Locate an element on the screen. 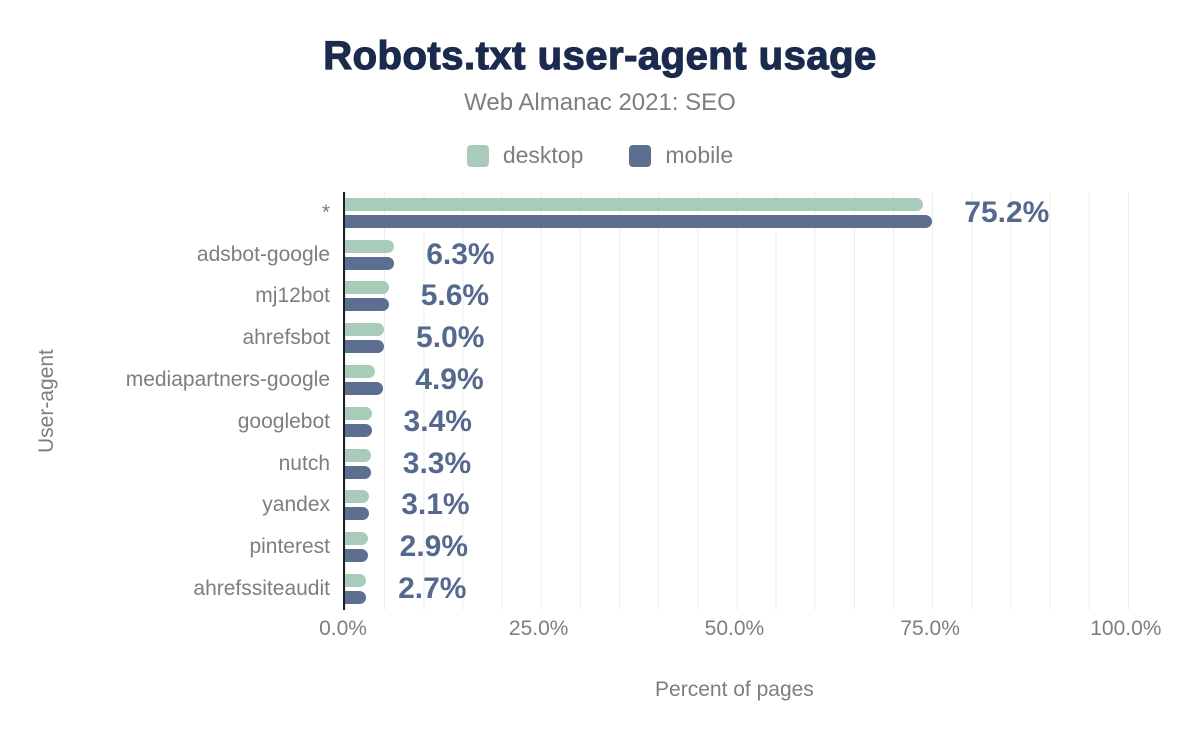 This screenshot has height=742, width=1200. bar-row: 3.3% is located at coordinates (755, 464).